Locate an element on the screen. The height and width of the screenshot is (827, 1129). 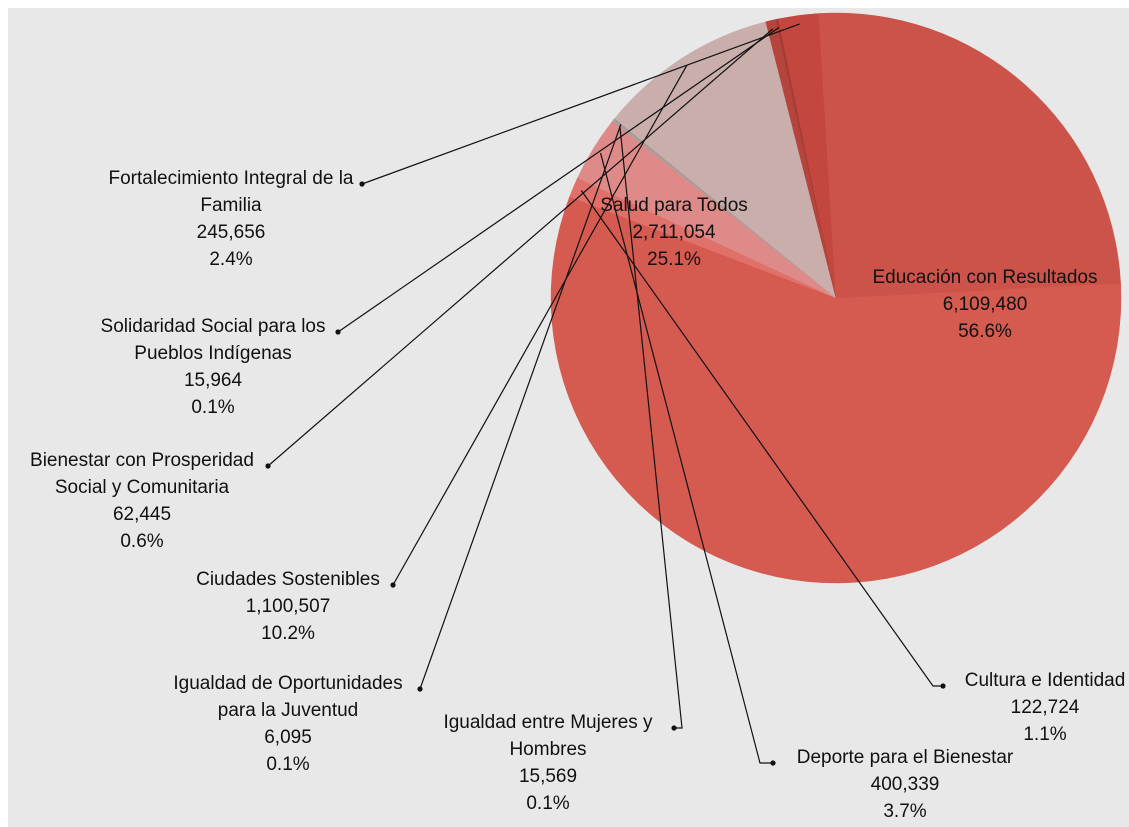
slice-label-name: Cultura e Identidad is located at coordinates (1045, 680).